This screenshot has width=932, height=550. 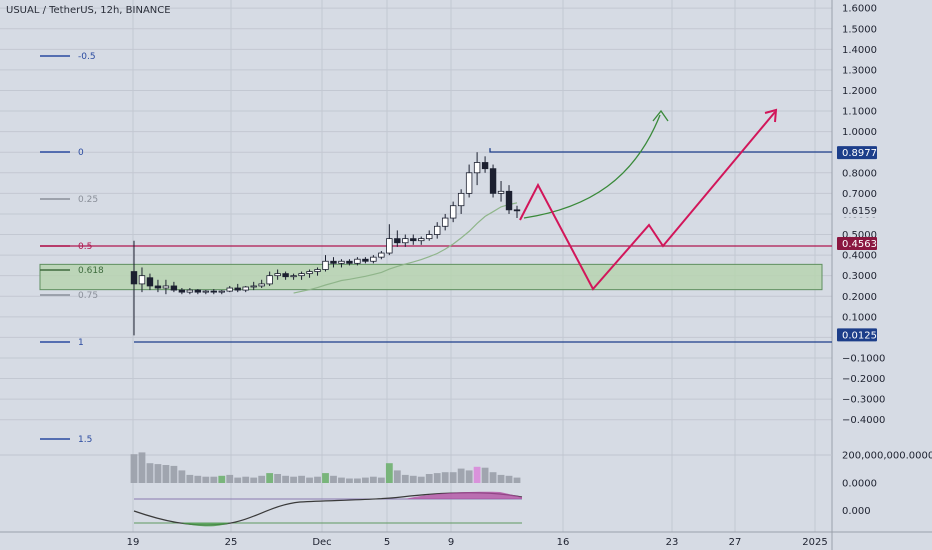 I want to click on volume-tick-label: 200,000,000.0000, so click(x=887, y=456).